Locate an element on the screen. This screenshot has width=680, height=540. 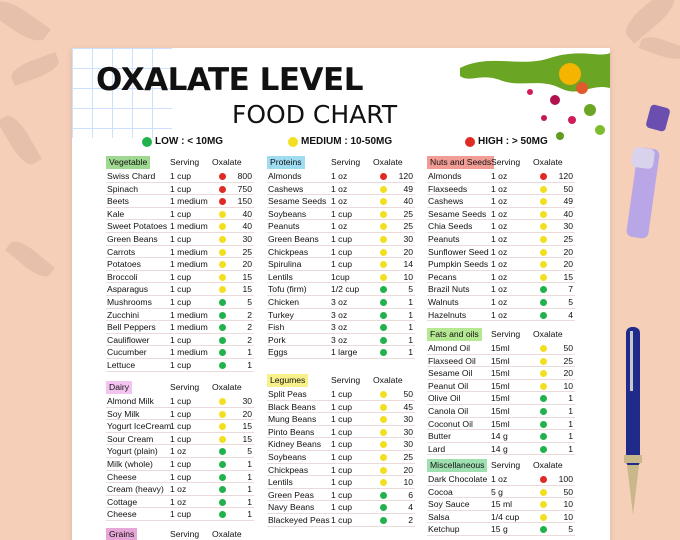
table-row: Lentils 1cup 10 is located at coordinates (341, 277).